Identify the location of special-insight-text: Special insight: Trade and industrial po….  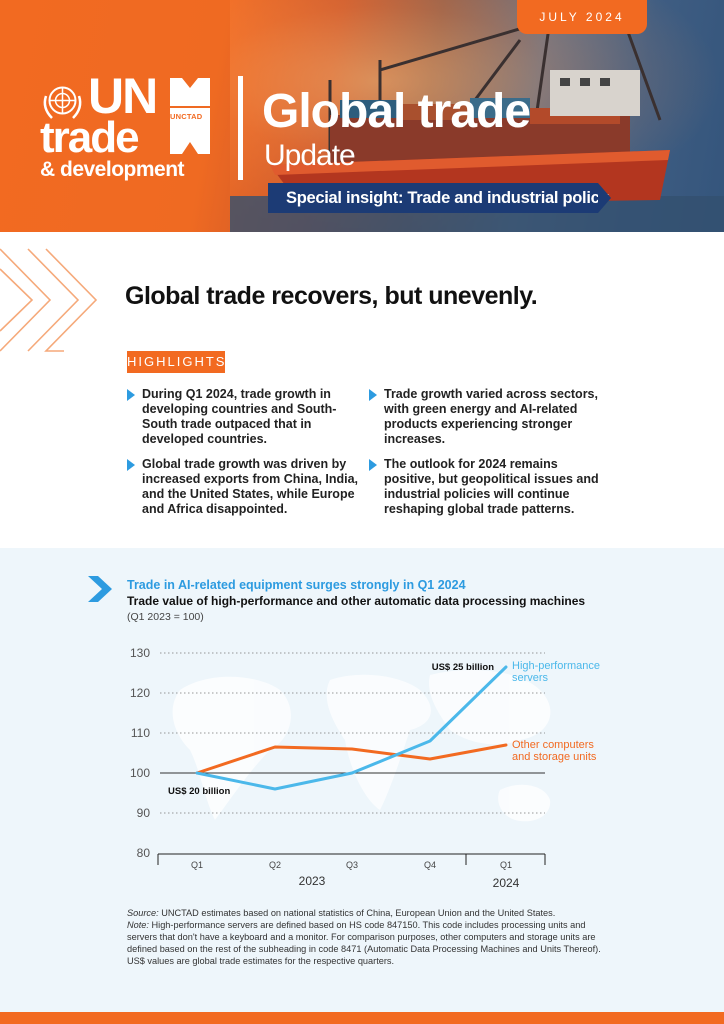
(447, 198).